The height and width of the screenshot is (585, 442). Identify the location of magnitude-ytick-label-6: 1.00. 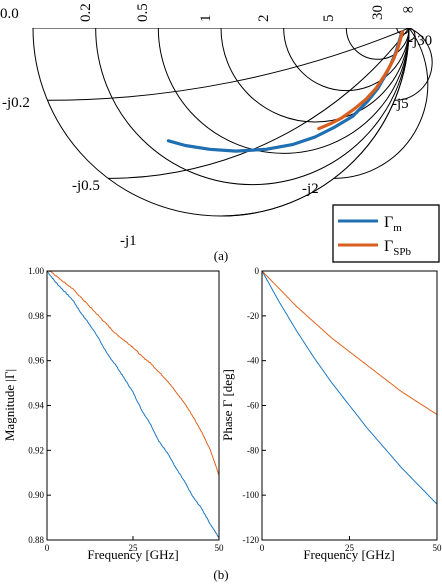
(36, 271).